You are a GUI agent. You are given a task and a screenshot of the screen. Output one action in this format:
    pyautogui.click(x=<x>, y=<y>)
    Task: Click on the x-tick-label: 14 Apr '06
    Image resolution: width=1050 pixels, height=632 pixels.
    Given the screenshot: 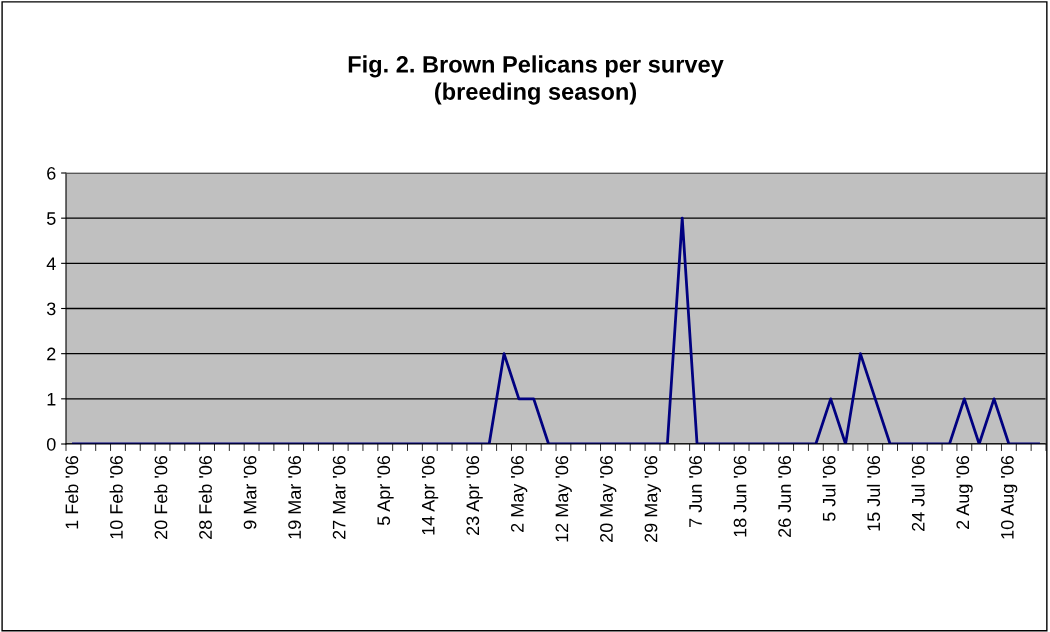 What is the action you would take?
    pyautogui.click(x=430, y=495)
    